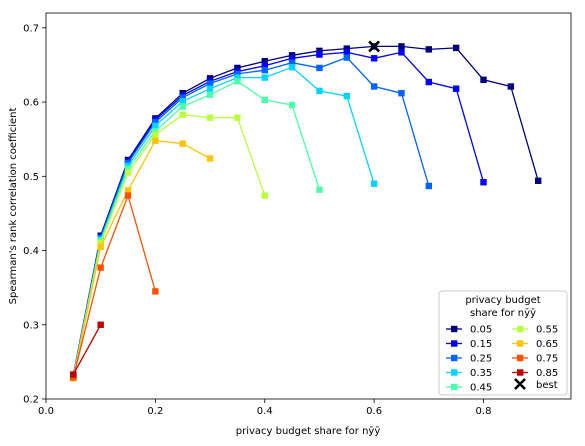 The width and height of the screenshot is (585, 446). I want to click on x-tick-label: 0.2, so click(155, 411).